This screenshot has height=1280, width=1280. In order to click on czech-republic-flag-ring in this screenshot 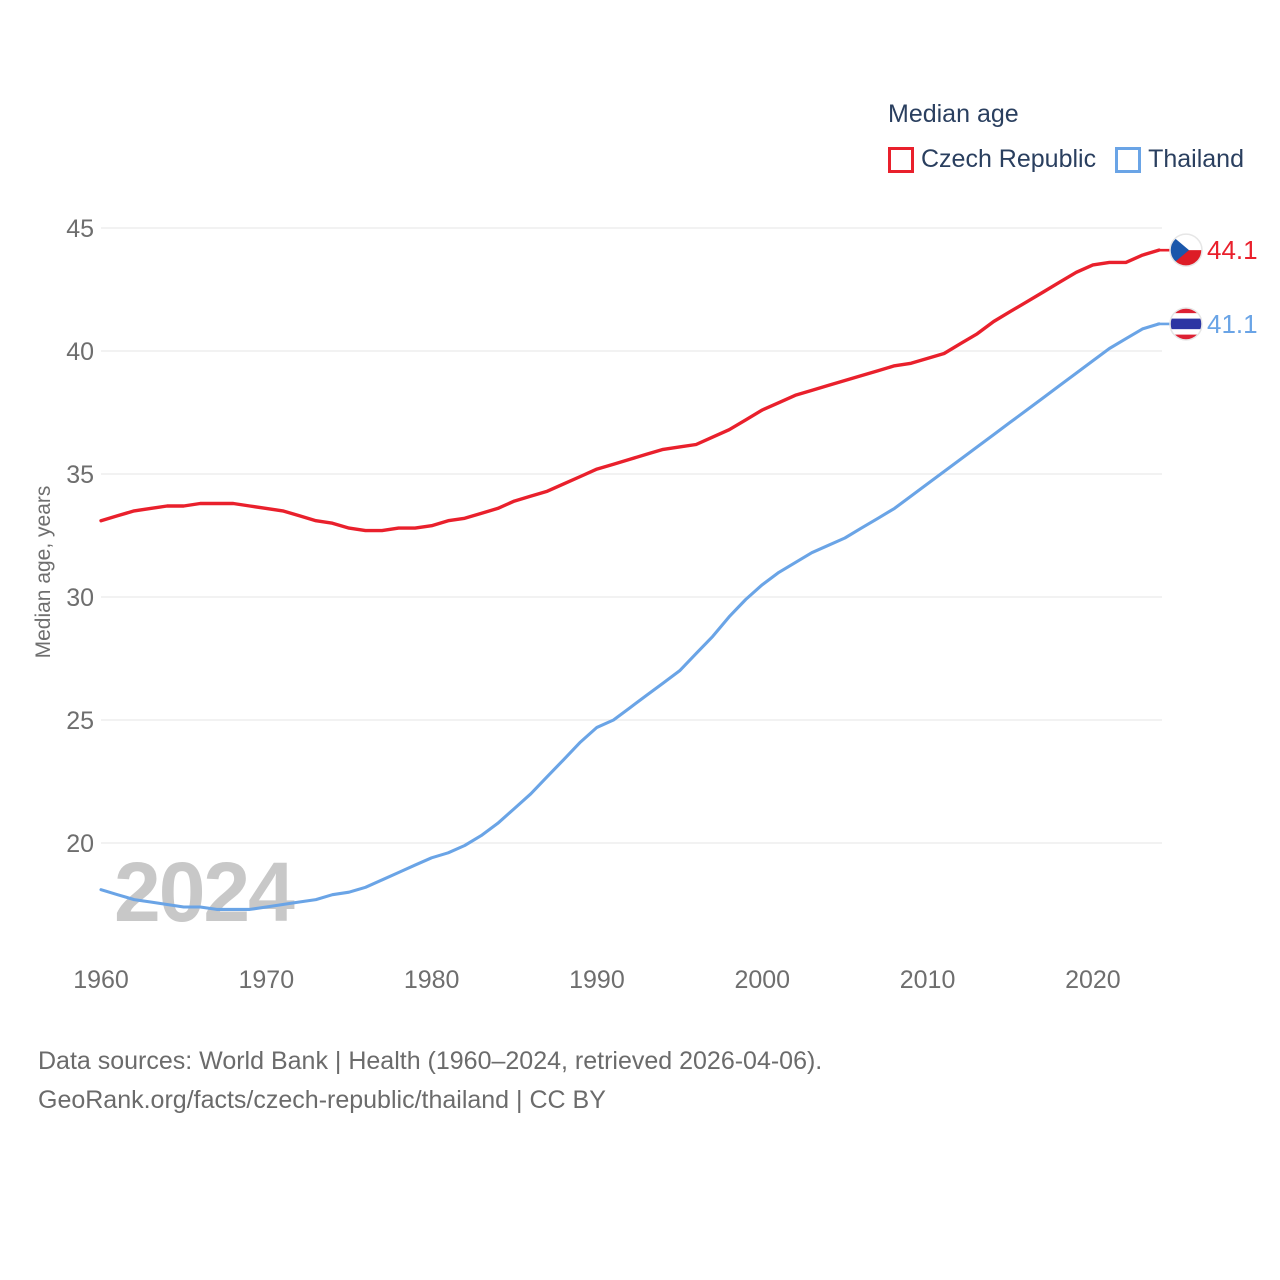, I will do `click(1186, 250)`.